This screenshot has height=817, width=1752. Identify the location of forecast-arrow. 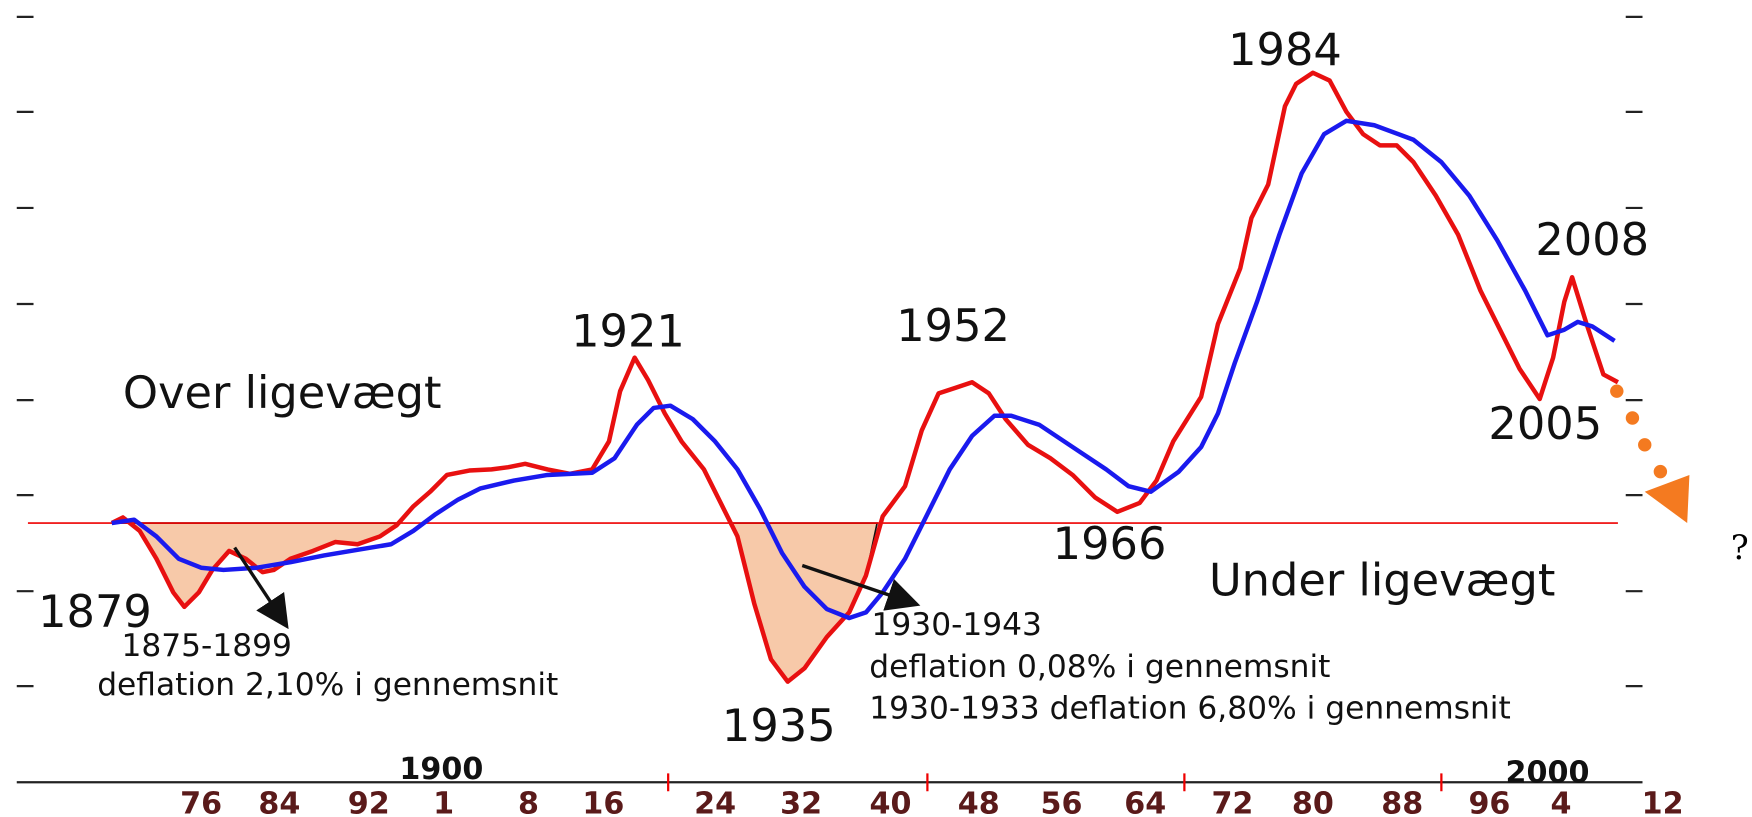
(1650, 454).